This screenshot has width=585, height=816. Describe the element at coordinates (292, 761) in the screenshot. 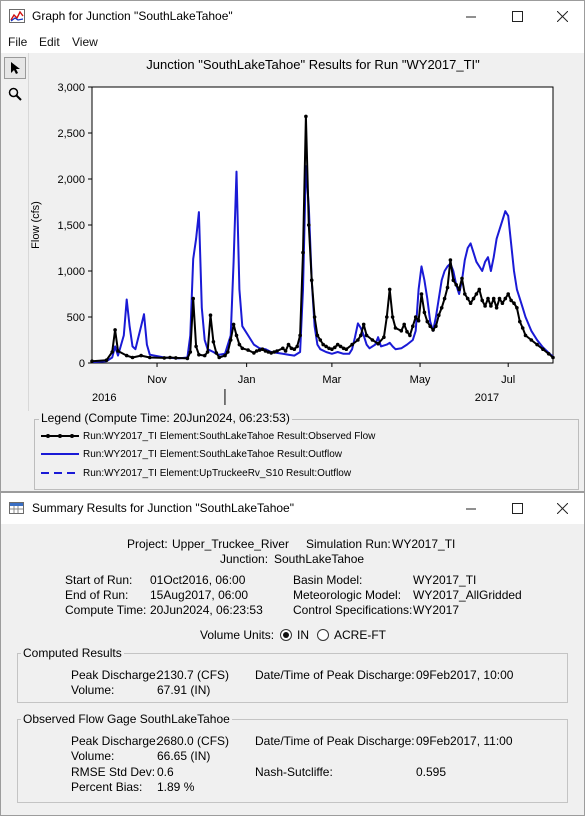

I see `observed-gage-group` at that location.